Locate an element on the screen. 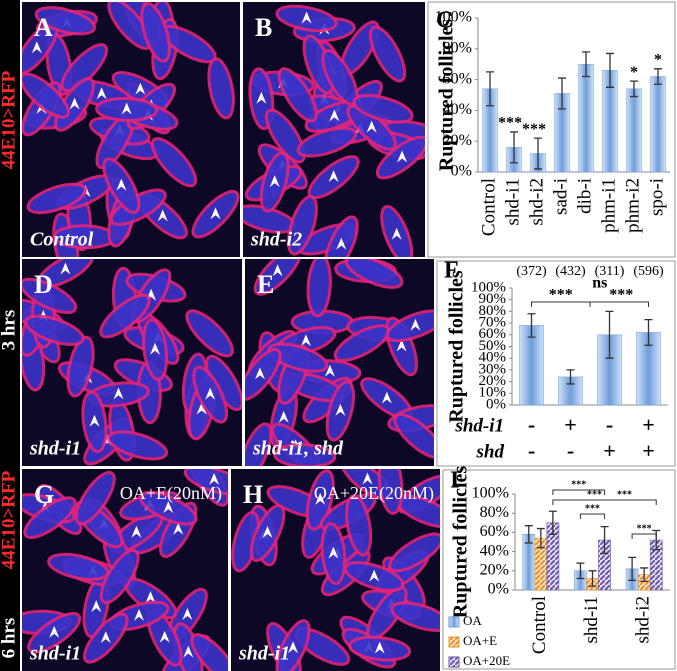 The image size is (677, 671). comparison-label: ns is located at coordinates (599, 283).